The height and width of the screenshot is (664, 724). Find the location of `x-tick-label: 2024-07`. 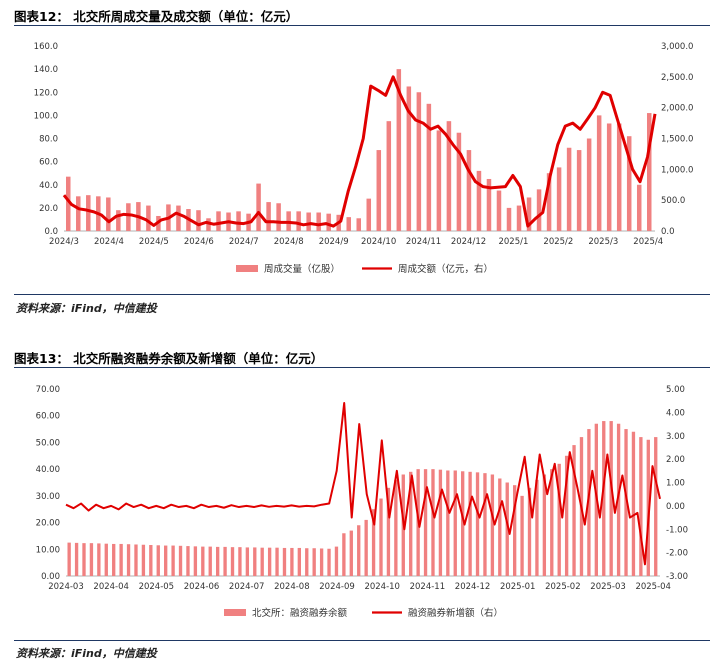

x-tick-label: 2024-07 is located at coordinates (247, 587).